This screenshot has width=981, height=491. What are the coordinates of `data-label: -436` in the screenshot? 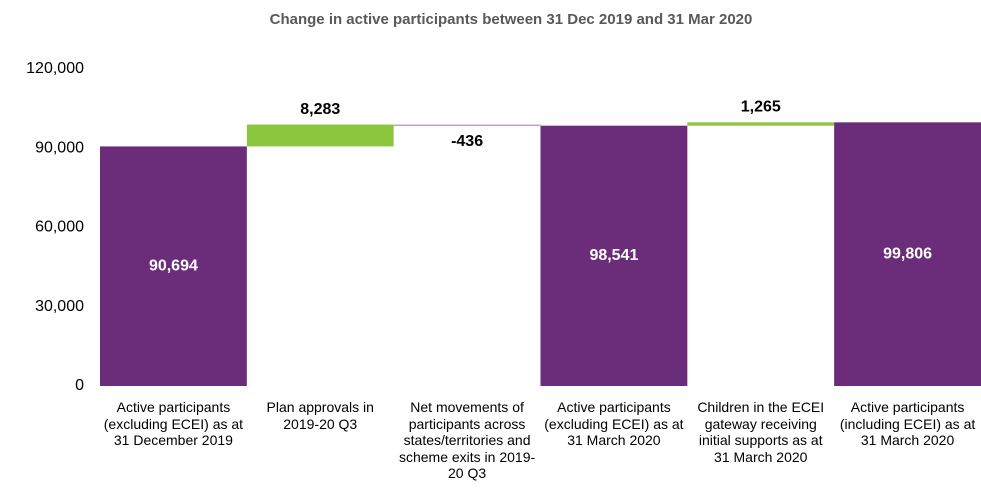 It's located at (467, 141).